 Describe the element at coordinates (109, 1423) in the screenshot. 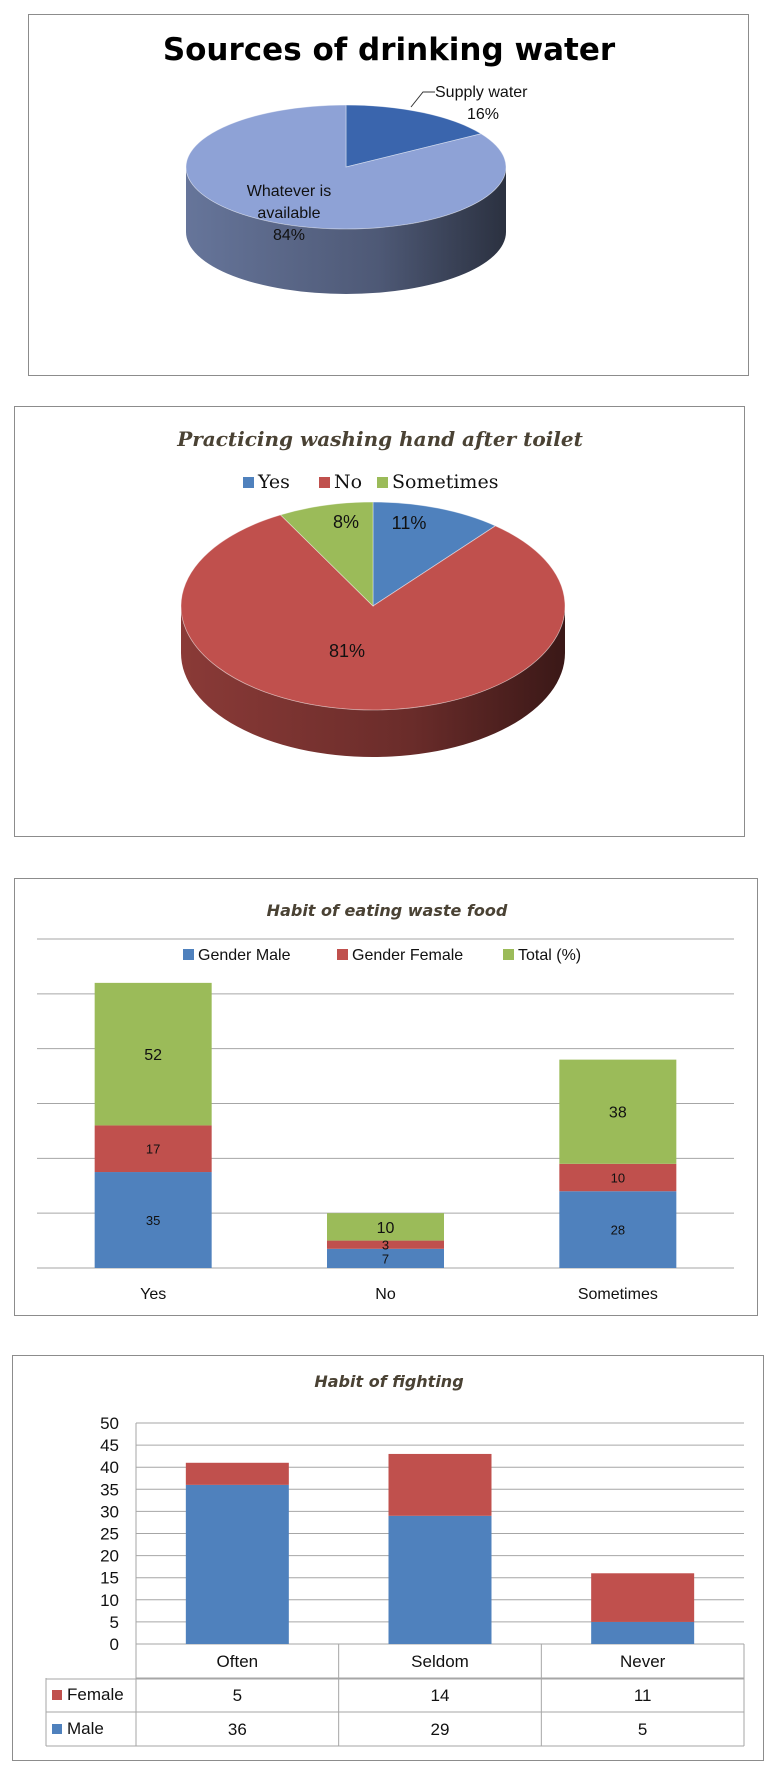

I see `y-tick-label: 50` at that location.